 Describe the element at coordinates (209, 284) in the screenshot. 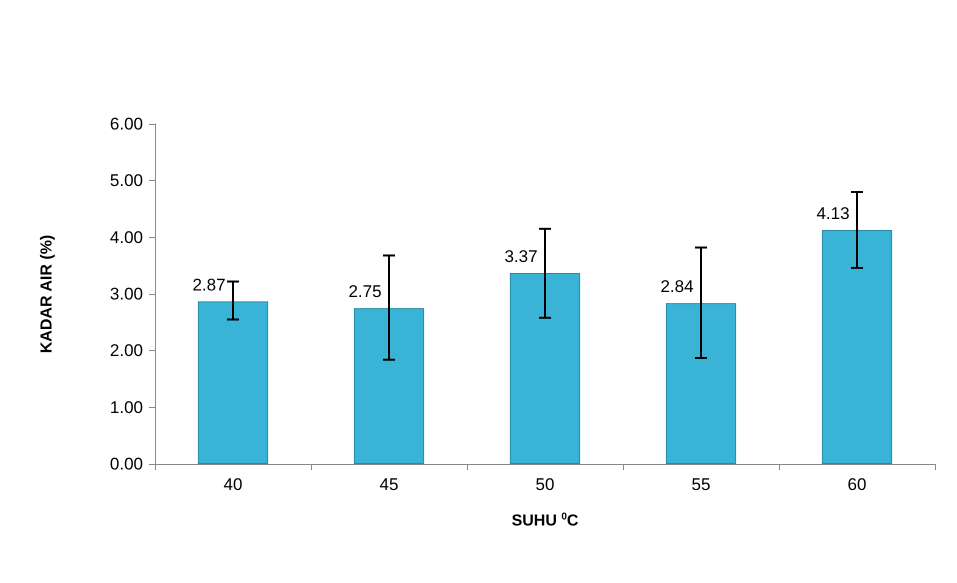

I see `data-label: 2.87` at that location.